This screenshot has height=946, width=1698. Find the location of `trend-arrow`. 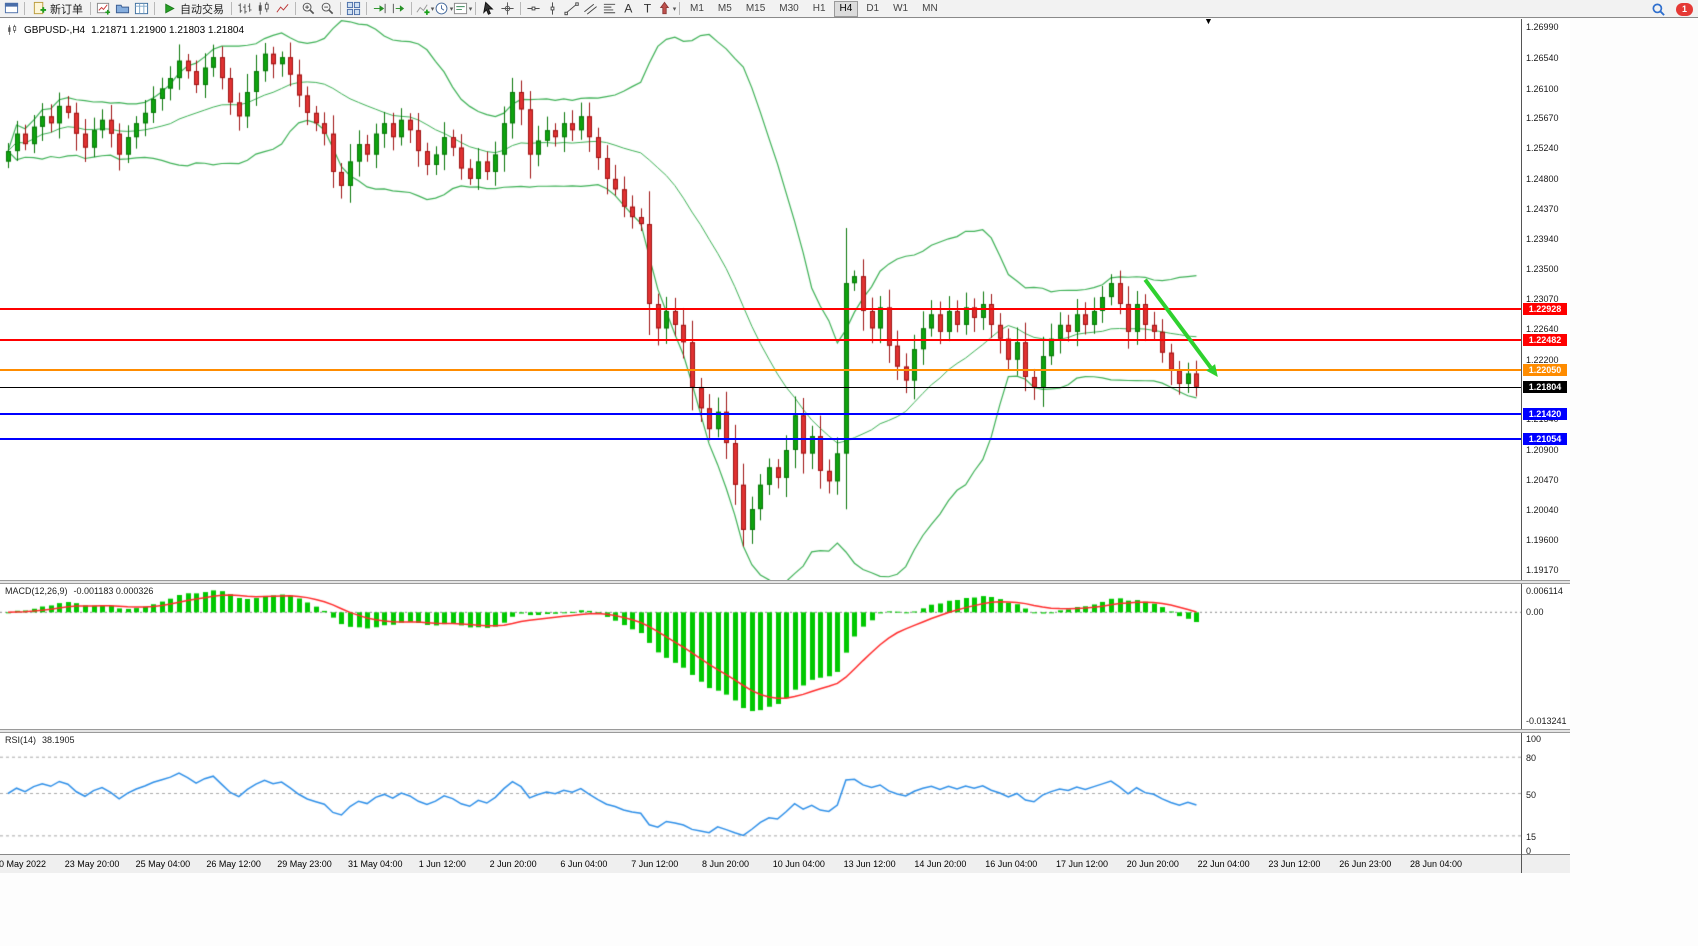

trend-arrow is located at coordinates (1178, 323).